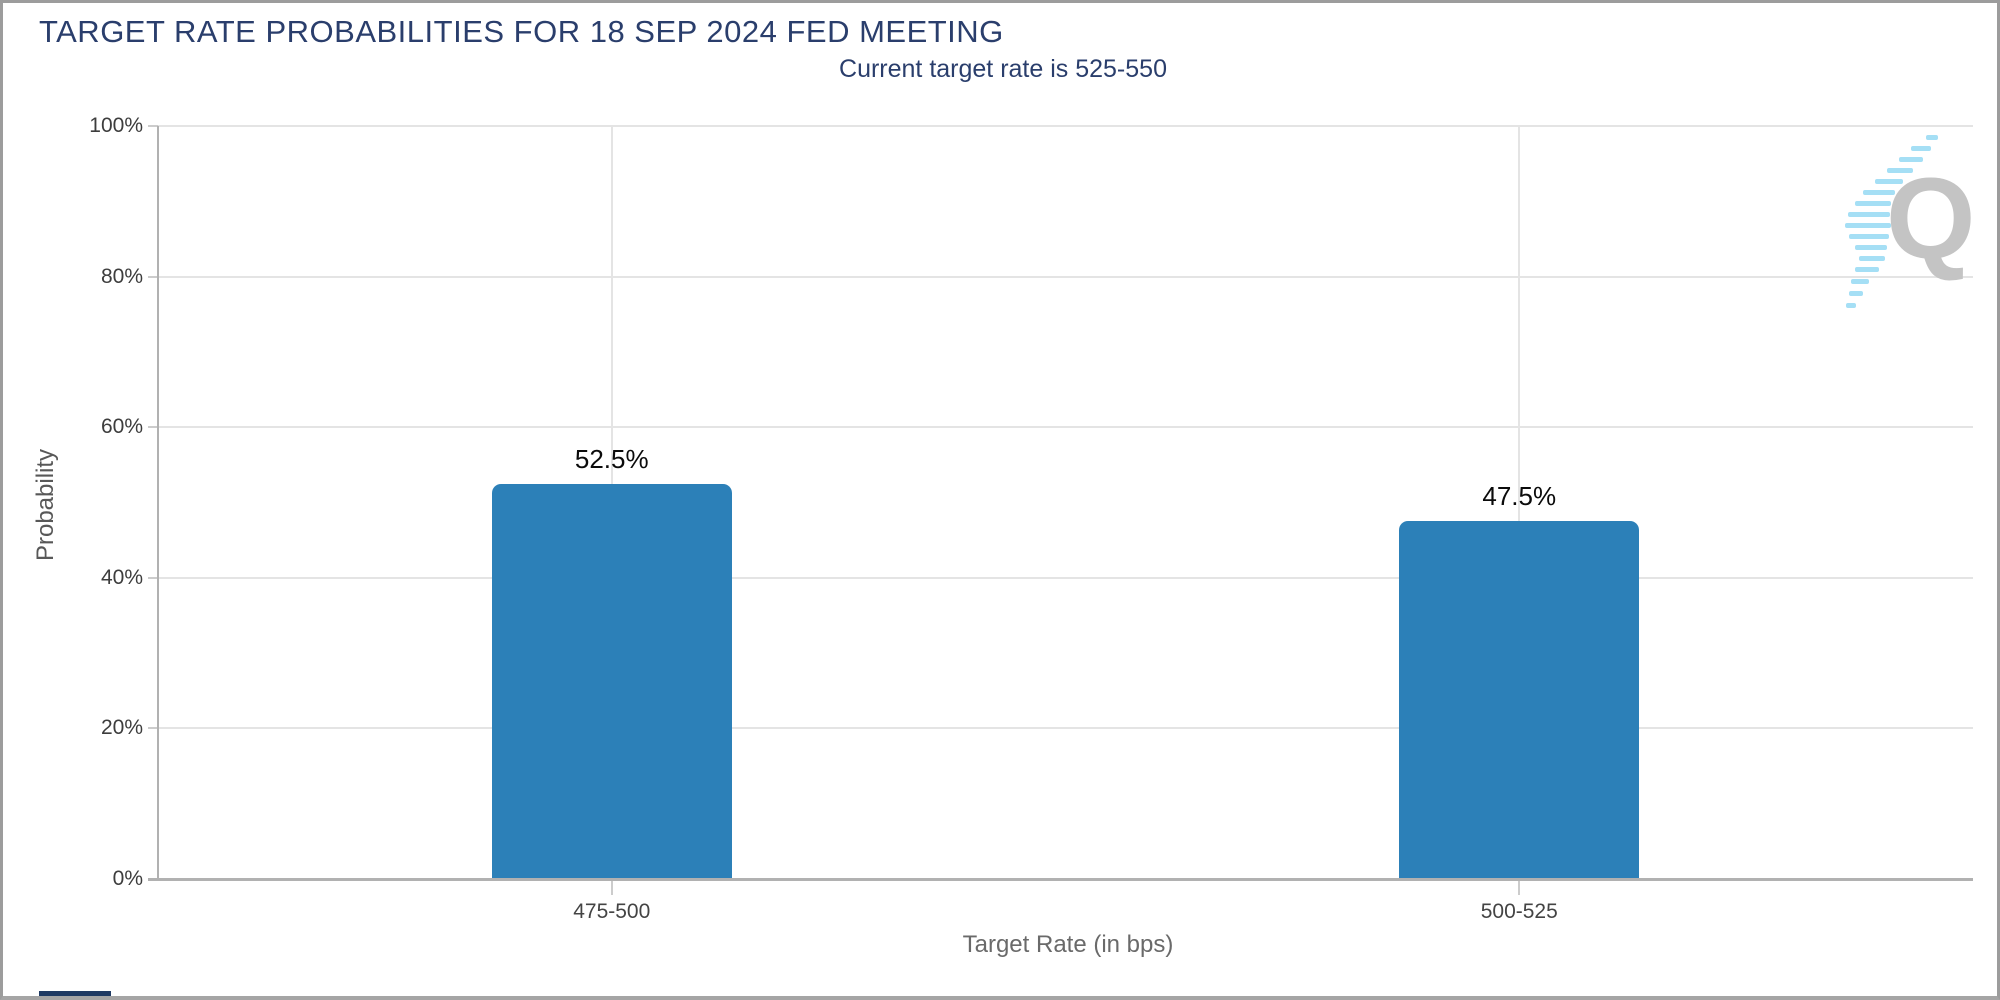  What do you see at coordinates (1519, 911) in the screenshot?
I see `category-label: 500-525` at bounding box center [1519, 911].